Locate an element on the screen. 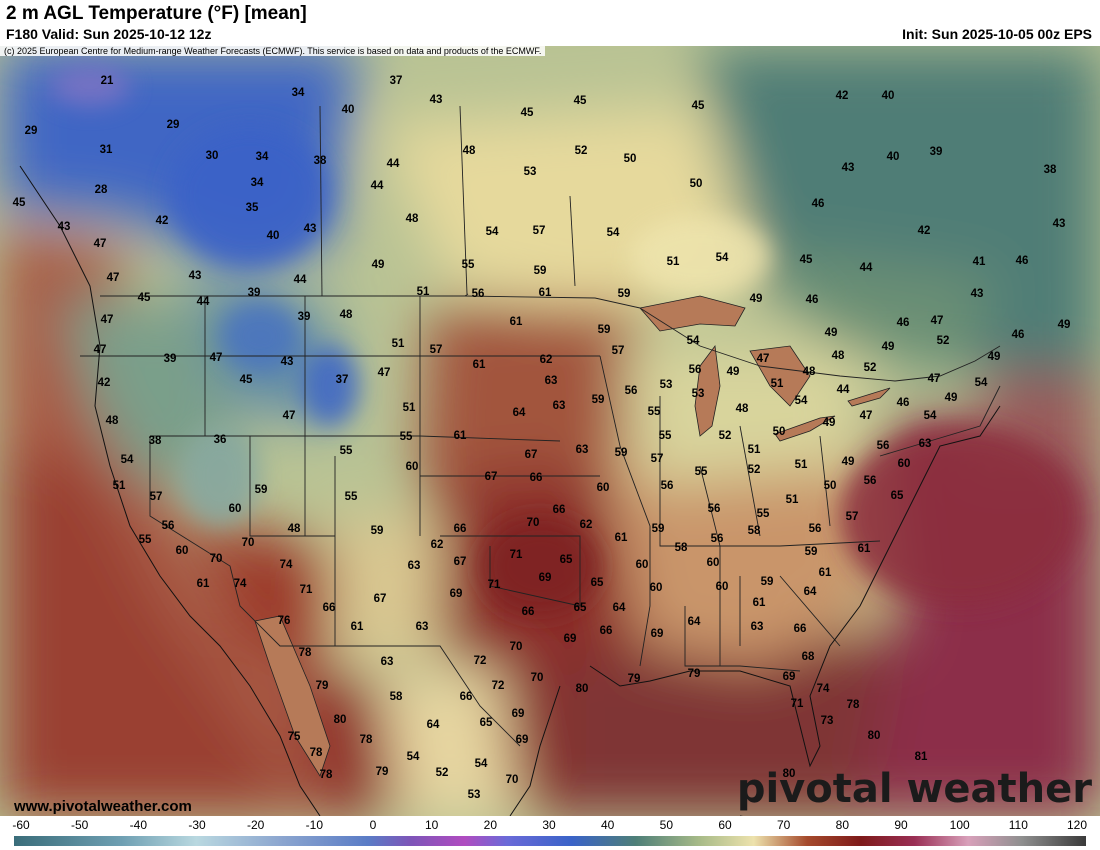  site-url: www.pivotalweather.com is located at coordinates (103, 806).